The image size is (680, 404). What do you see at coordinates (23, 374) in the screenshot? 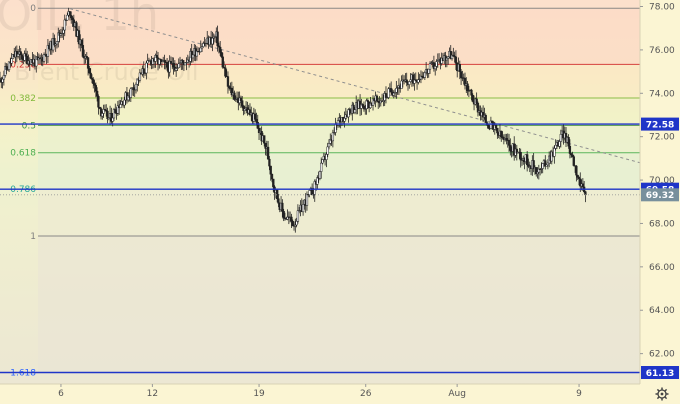
I see `fib-label: 1.618` at bounding box center [23, 374].